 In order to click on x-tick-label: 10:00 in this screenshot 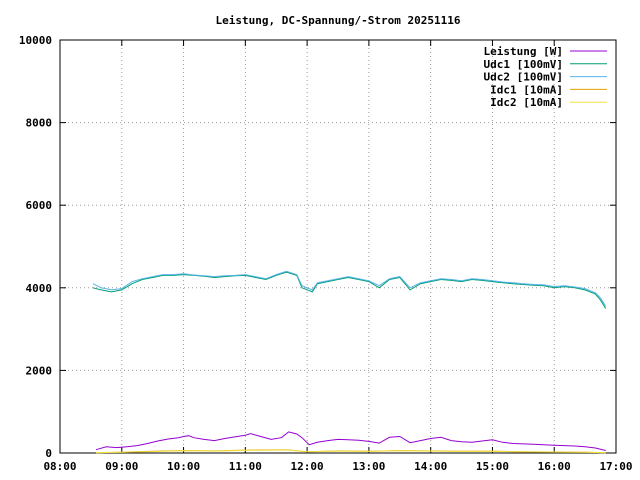, I will do `click(183, 466)`.